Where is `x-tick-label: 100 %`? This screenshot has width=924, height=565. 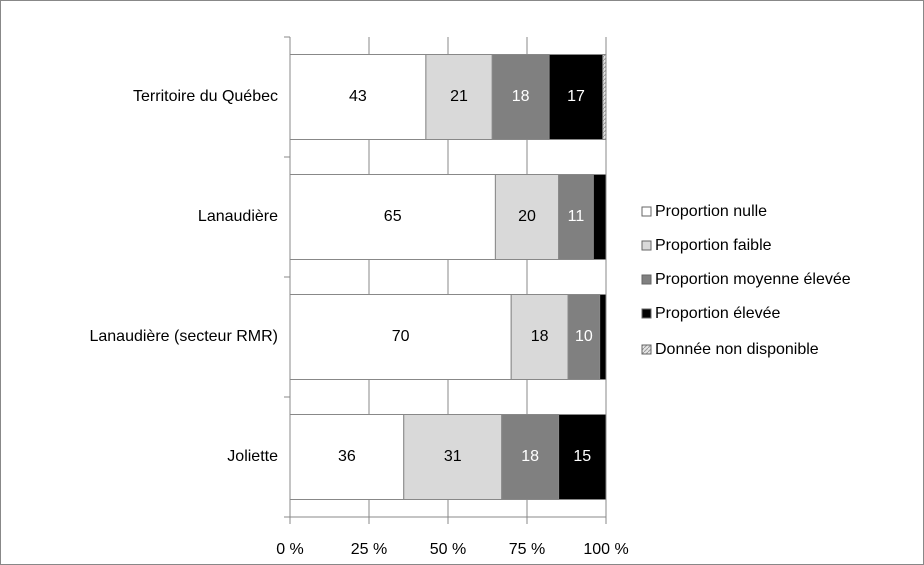
x-tick-label: 100 % is located at coordinates (605, 549).